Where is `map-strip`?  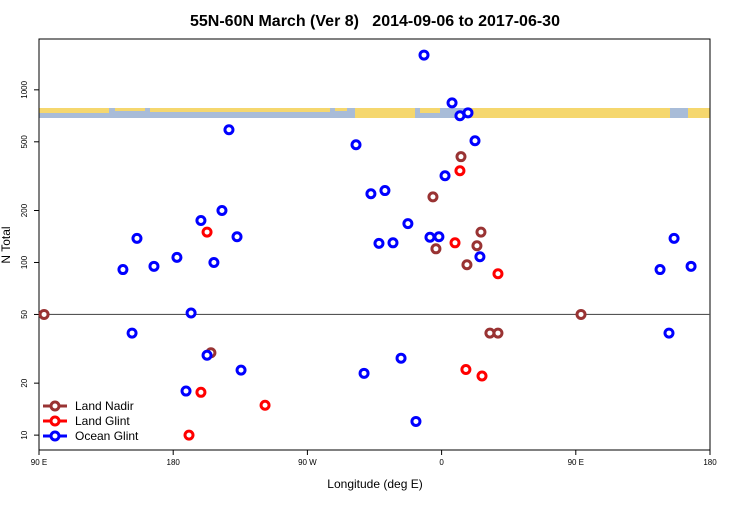 map-strip is located at coordinates (374, 113).